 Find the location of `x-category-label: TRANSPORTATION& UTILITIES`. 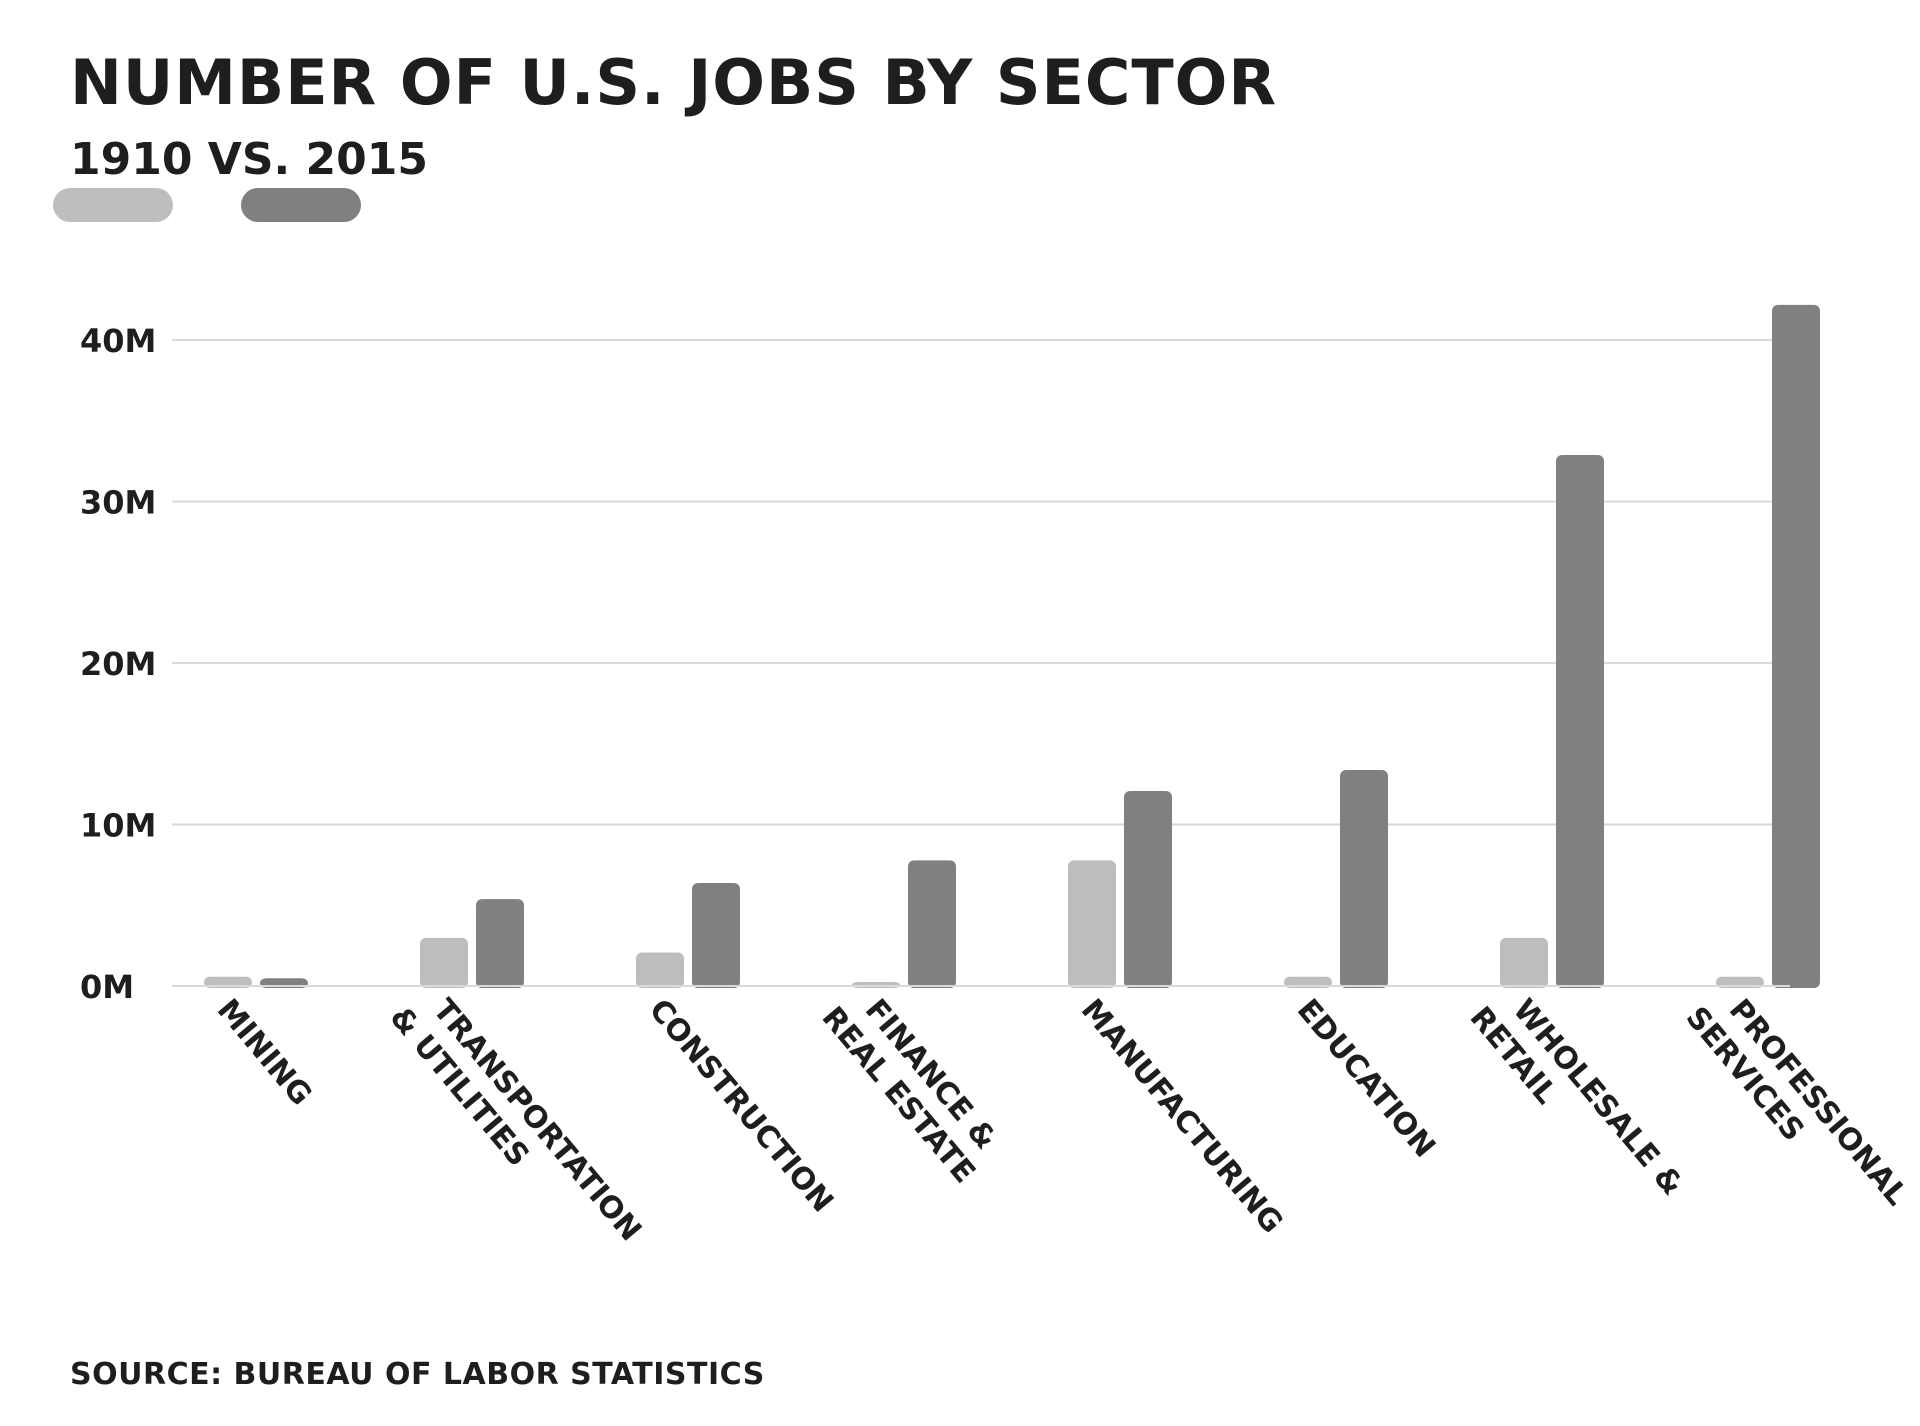

x-category-label: TRANSPORTATION& UTILITIES is located at coordinates (515, 1124).